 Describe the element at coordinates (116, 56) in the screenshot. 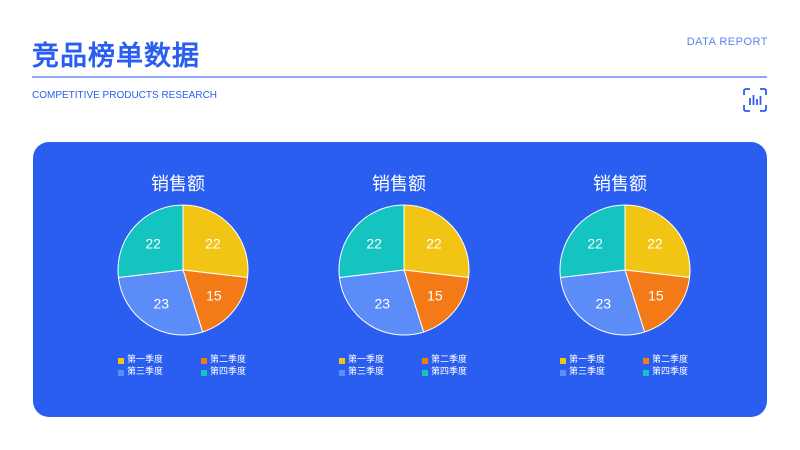

I see `page-title: 竞品榜单数据` at that location.